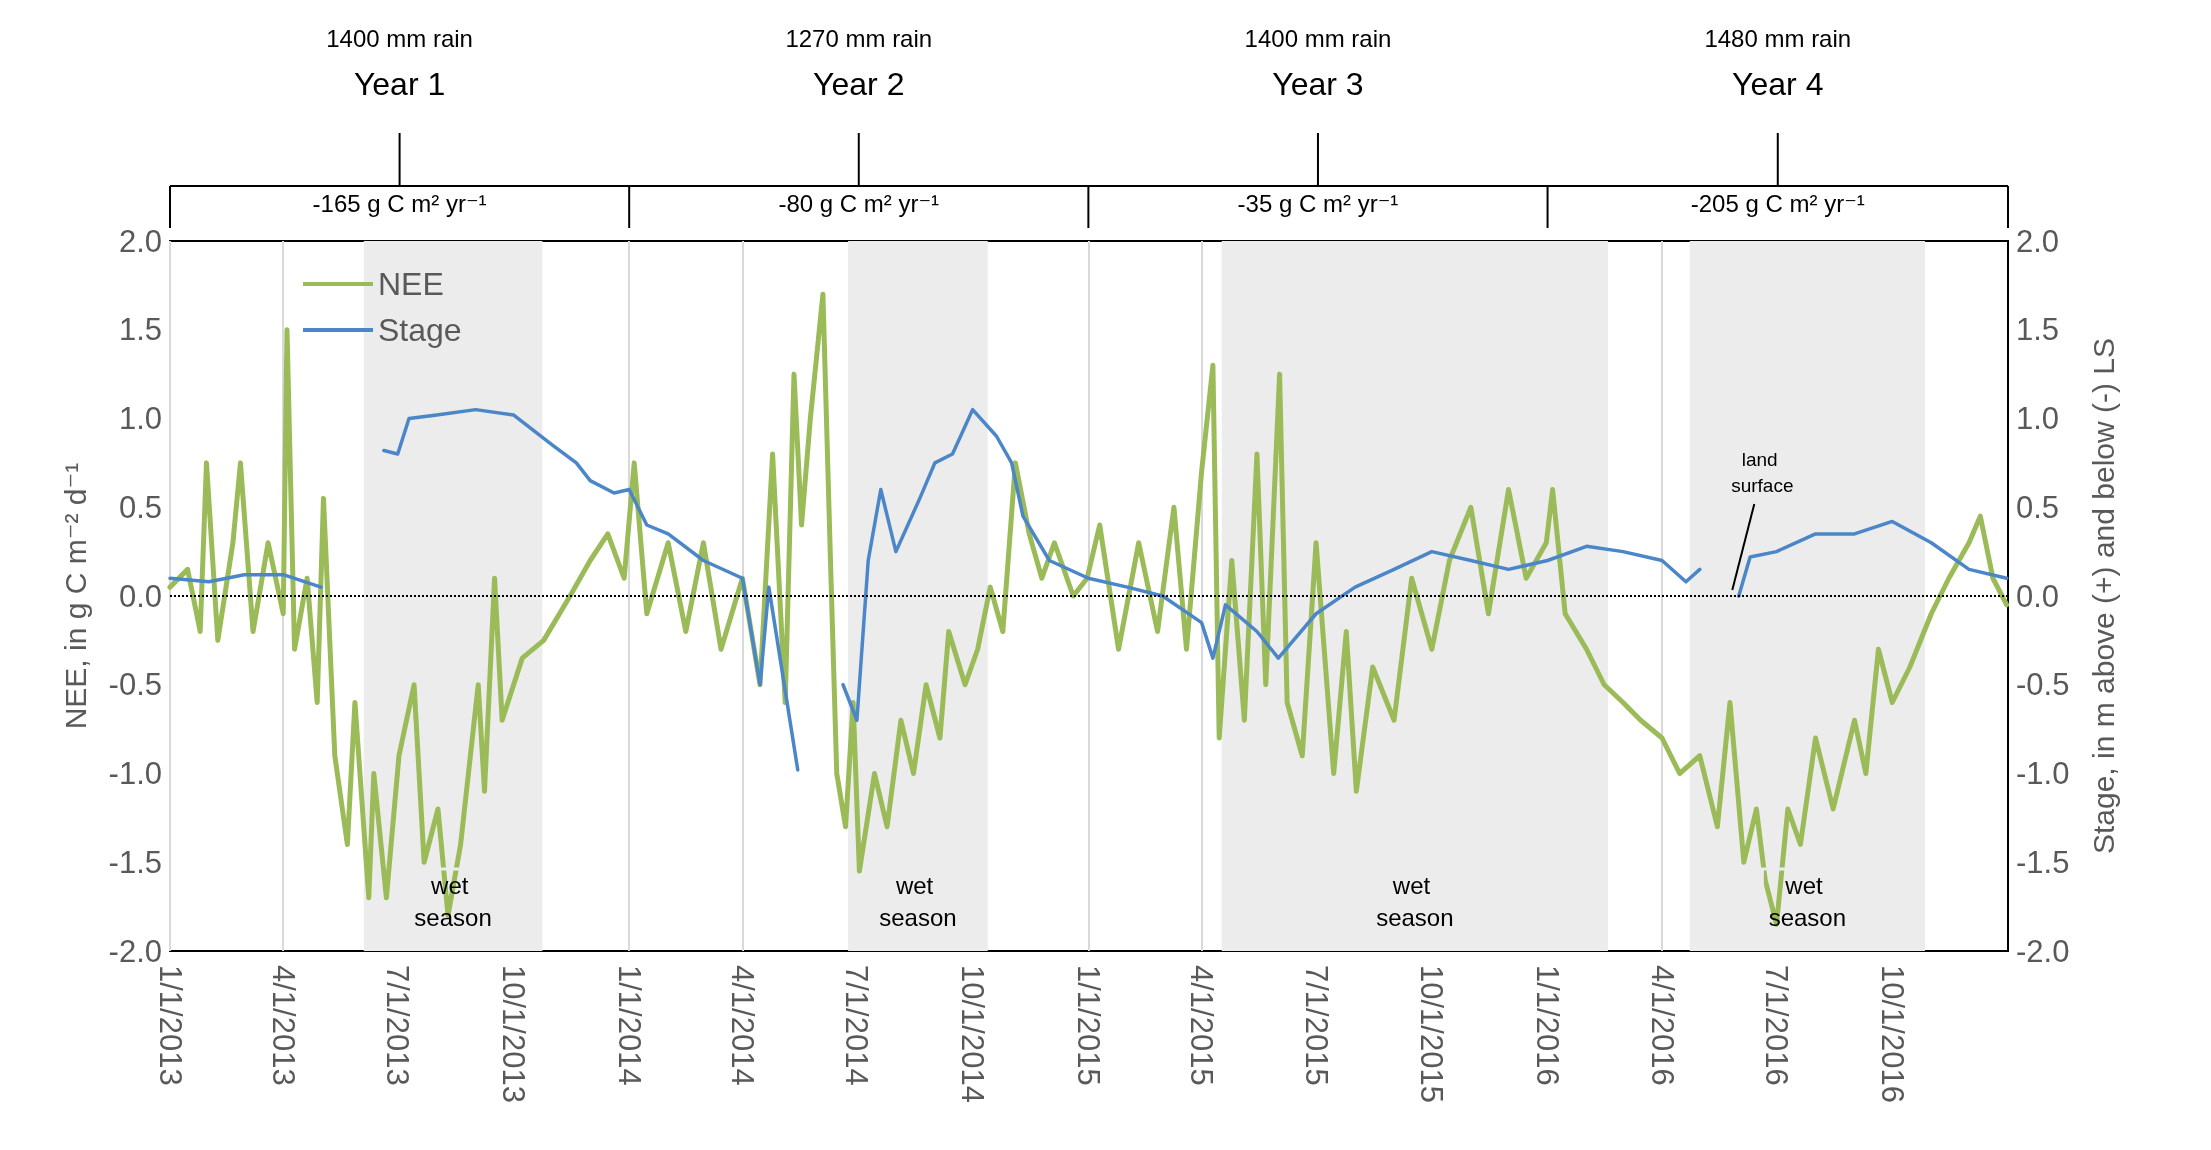 The width and height of the screenshot is (2211, 1150). What do you see at coordinates (1662, 1025) in the screenshot?
I see `x-tick-label: 4/1/2016` at bounding box center [1662, 1025].